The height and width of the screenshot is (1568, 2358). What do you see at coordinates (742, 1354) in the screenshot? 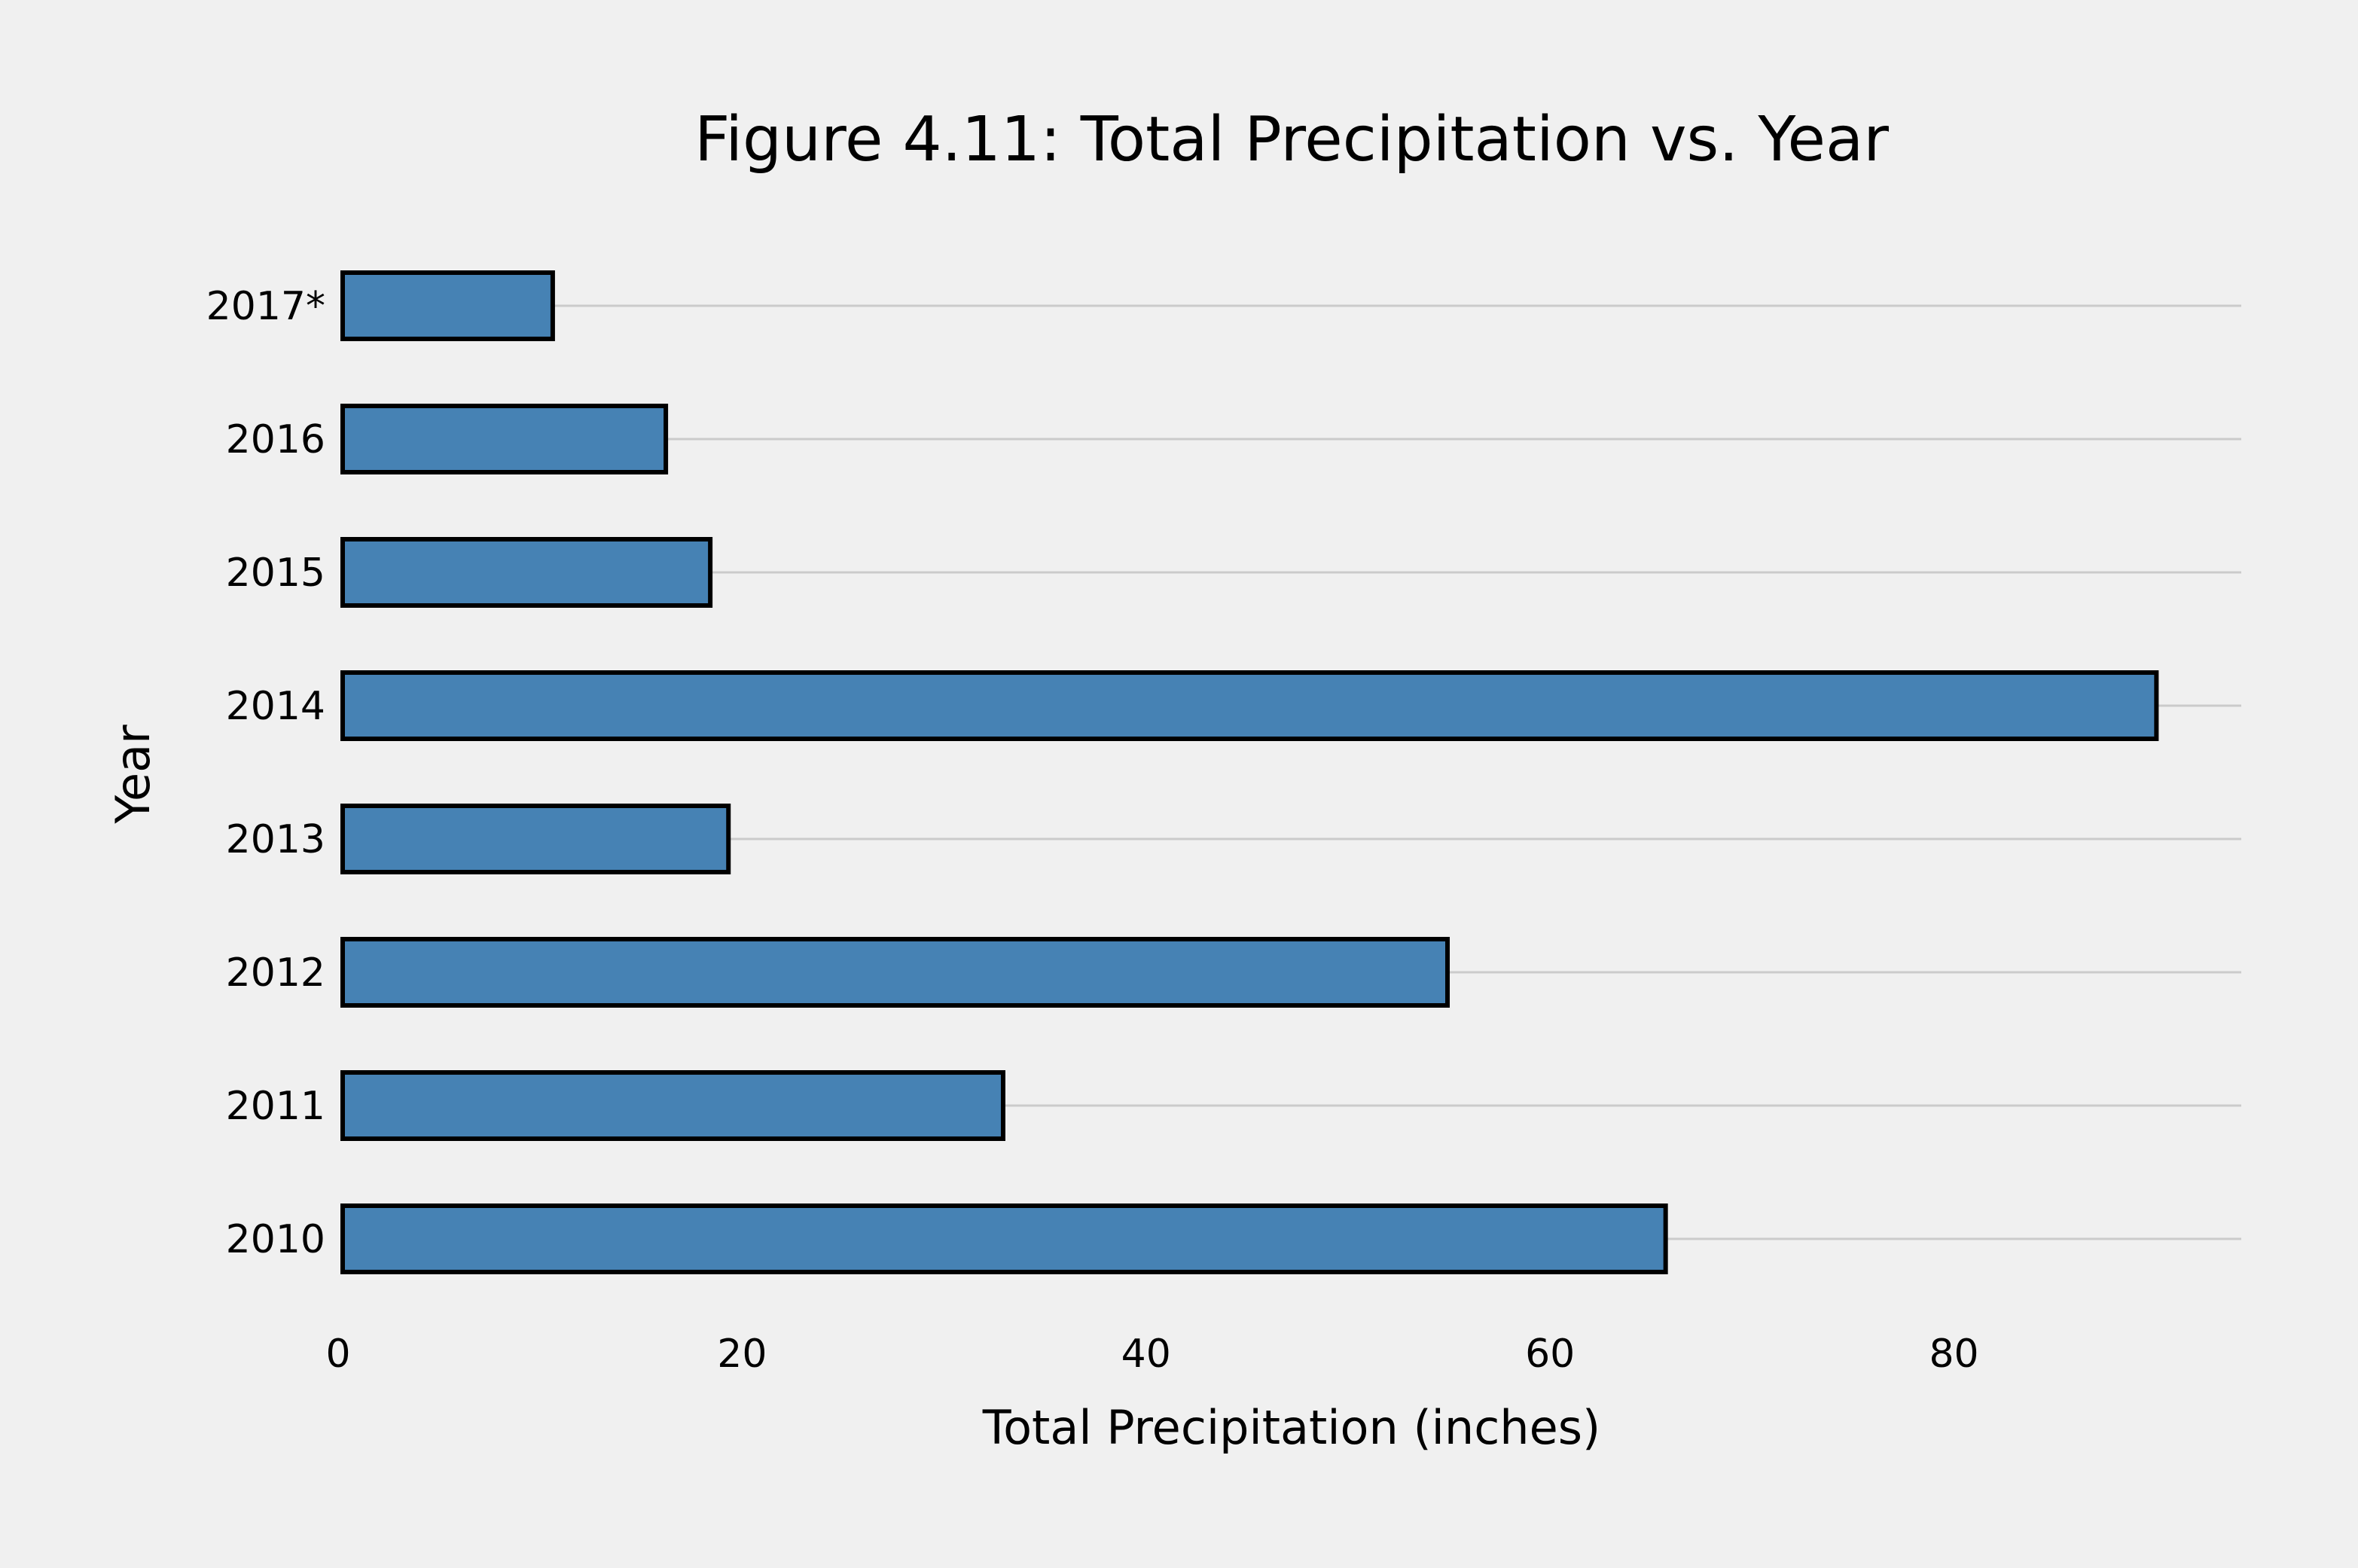
I see `x-tick-label: 20` at bounding box center [742, 1354].